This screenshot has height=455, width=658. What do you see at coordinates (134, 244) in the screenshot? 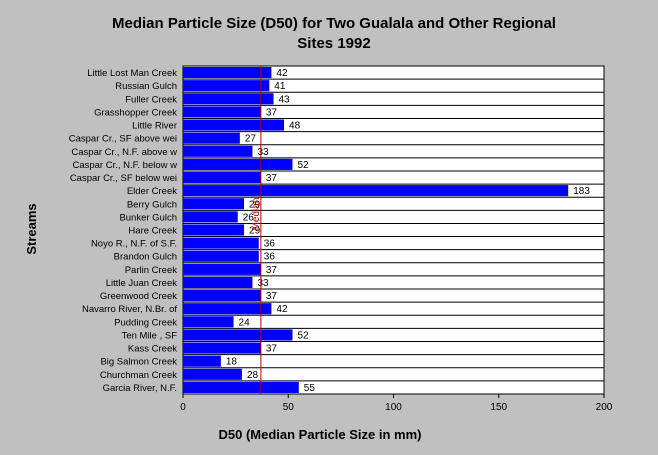
I see `category-label: Noyo R., N.F. of S.F.` at bounding box center [134, 244].